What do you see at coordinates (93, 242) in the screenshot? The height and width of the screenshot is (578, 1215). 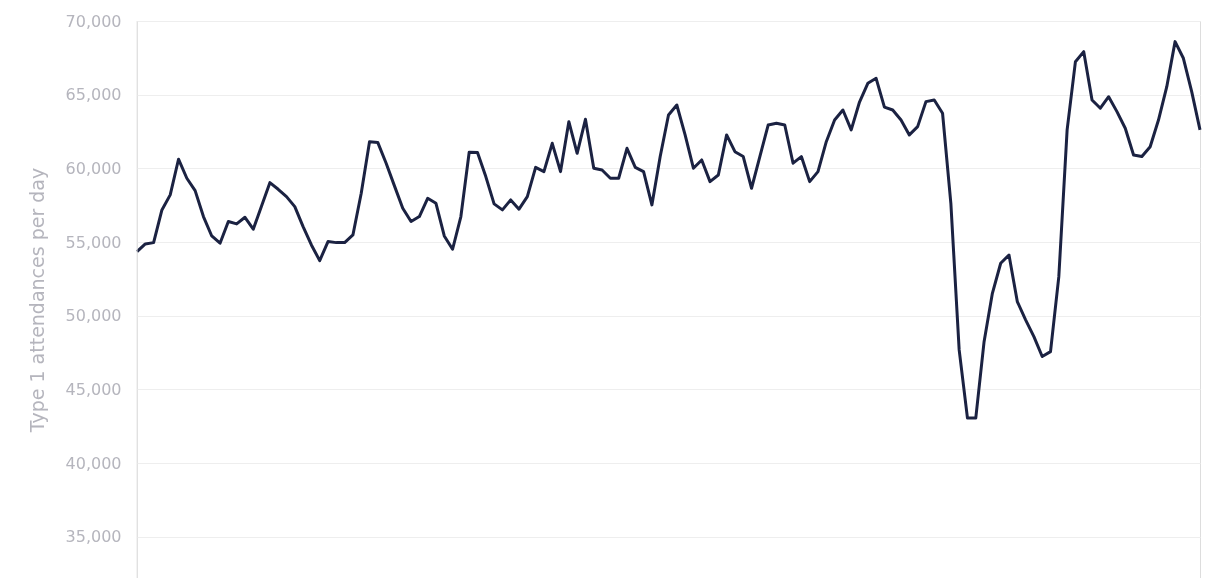 I see `y-tick-label: 55,000` at bounding box center [93, 242].